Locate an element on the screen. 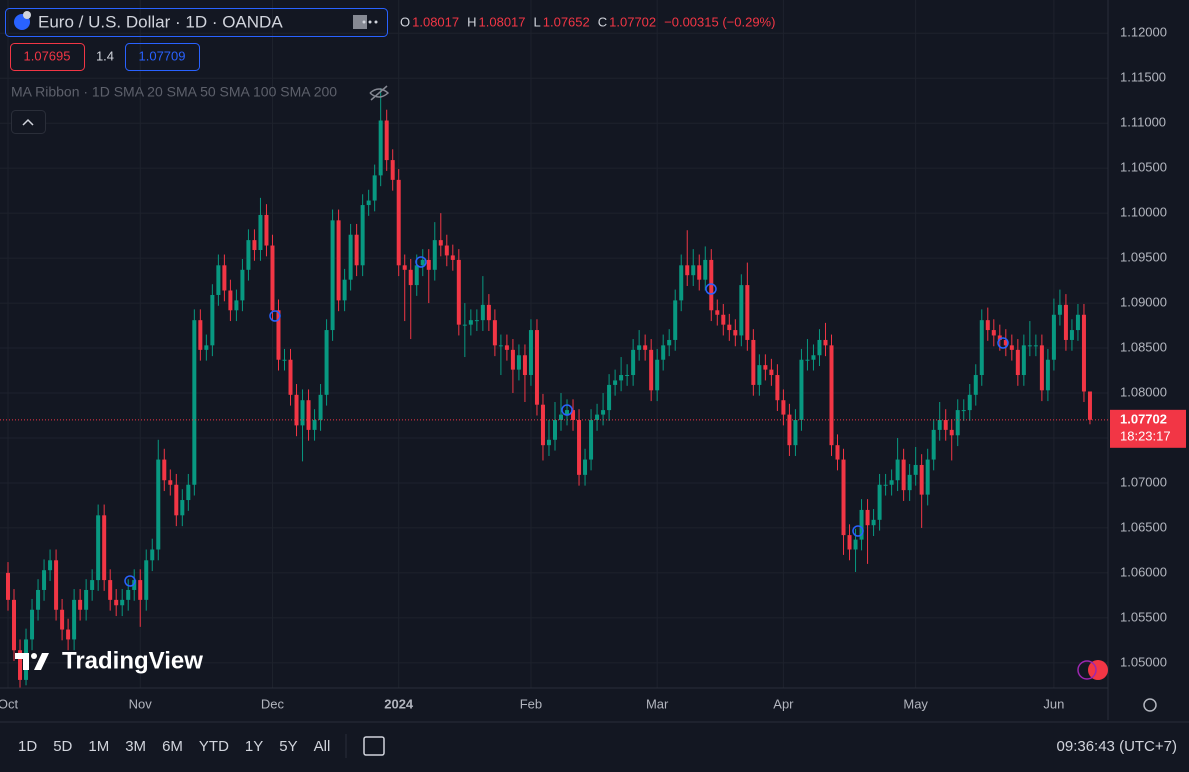 The image size is (1189, 772). settings-icon is located at coordinates (1150, 705).